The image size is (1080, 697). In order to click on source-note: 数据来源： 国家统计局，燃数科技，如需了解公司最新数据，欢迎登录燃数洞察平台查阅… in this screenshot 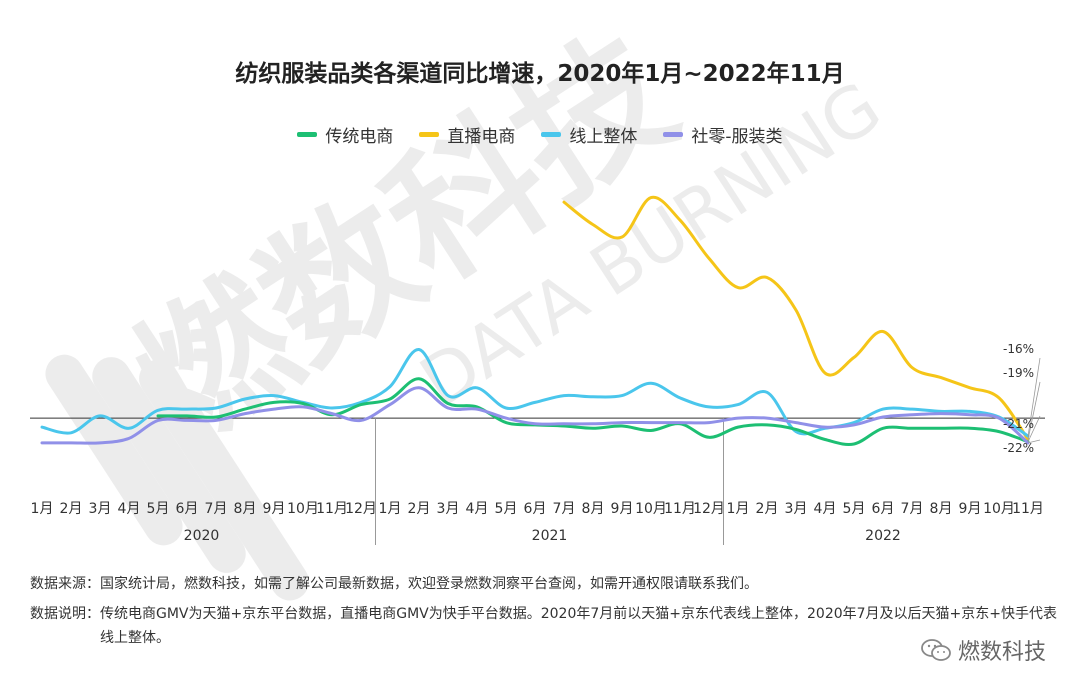, I will do `click(545, 584)`.